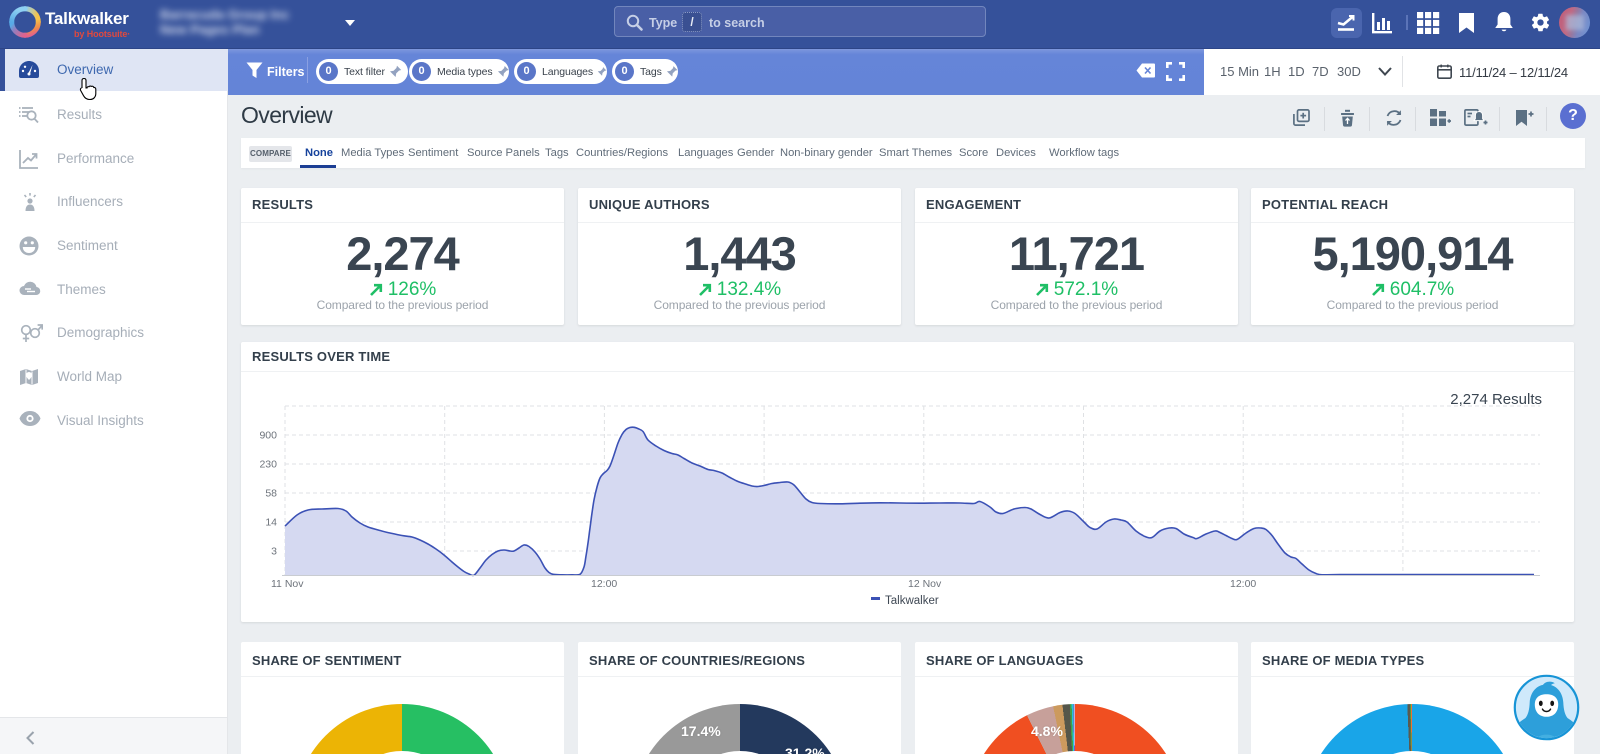 Image resolution: width=1600 pixels, height=754 pixels. What do you see at coordinates (274, 552) in the screenshot?
I see `svg-text: 3` at bounding box center [274, 552].